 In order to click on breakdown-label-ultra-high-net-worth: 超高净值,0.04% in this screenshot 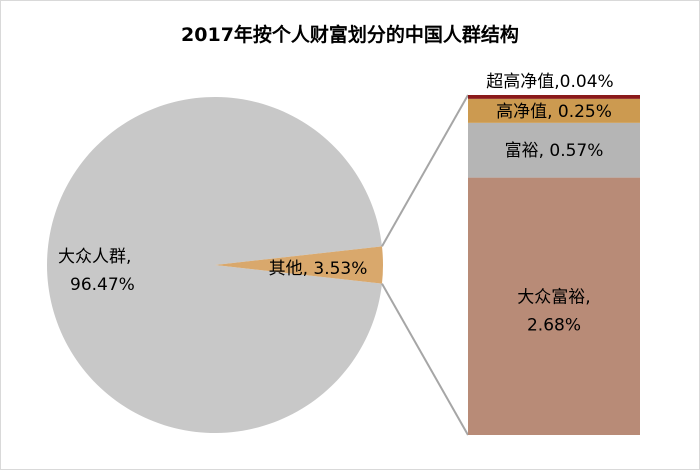, I will do `click(549, 82)`.